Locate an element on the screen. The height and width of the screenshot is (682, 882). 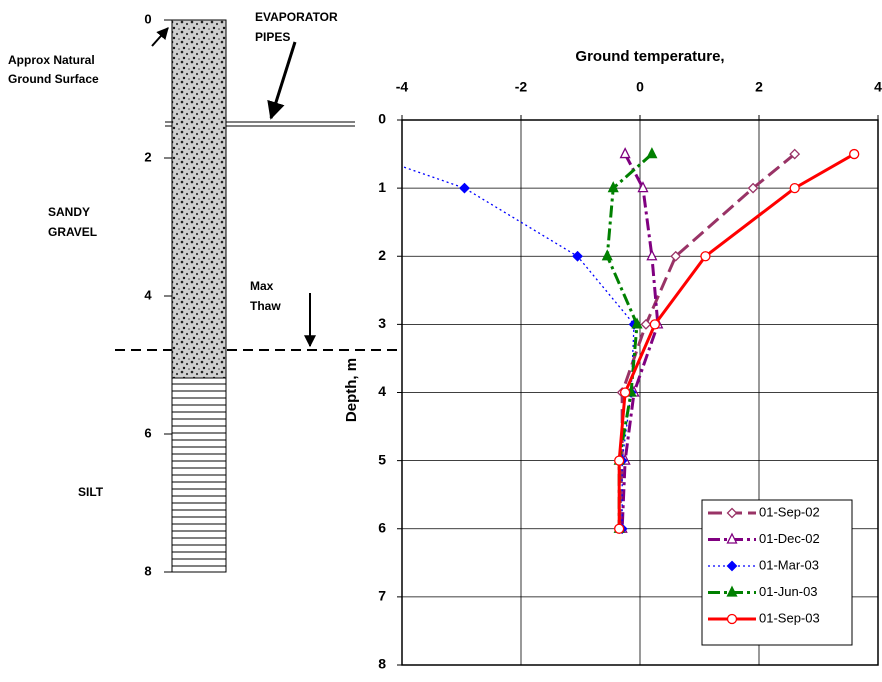
y-tick-label: 5 is located at coordinates (382, 459).